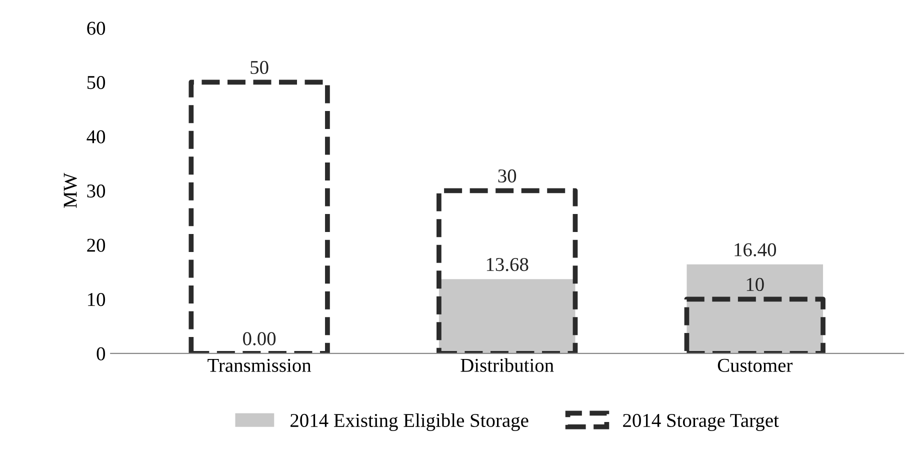 Image resolution: width=922 pixels, height=465 pixels. What do you see at coordinates (96, 137) in the screenshot?
I see `y-tick-label: 40` at bounding box center [96, 137].